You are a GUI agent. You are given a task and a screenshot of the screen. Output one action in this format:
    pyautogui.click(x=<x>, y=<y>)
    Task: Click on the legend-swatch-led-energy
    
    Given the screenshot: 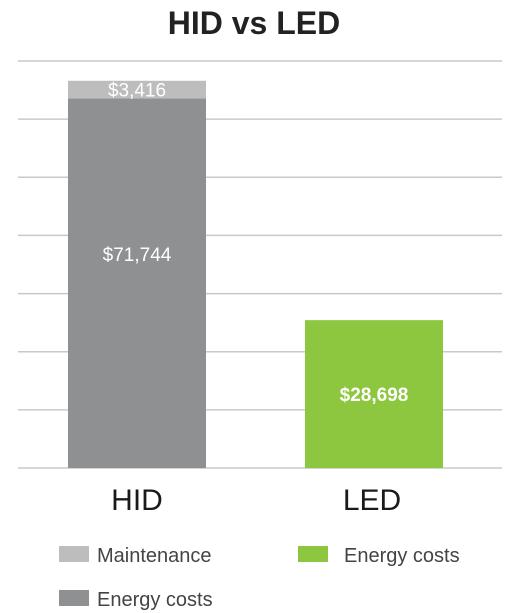 What is the action you would take?
    pyautogui.click(x=313, y=554)
    